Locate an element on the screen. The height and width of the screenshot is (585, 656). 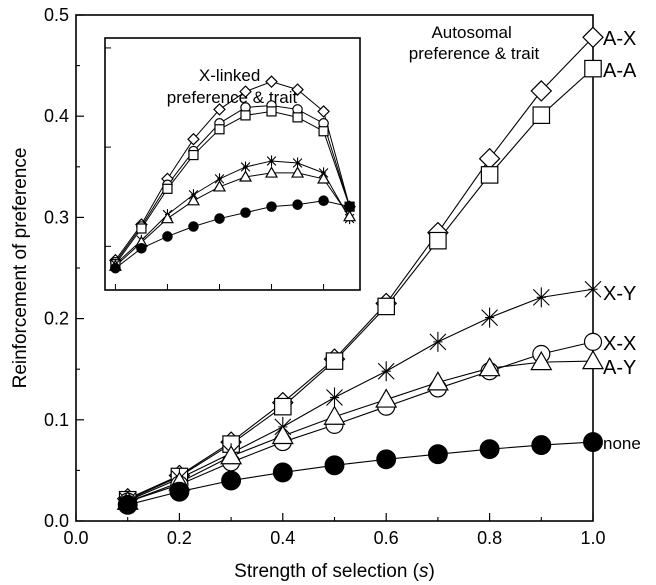
x-tick-label: 1.0 is located at coordinates (592, 538).